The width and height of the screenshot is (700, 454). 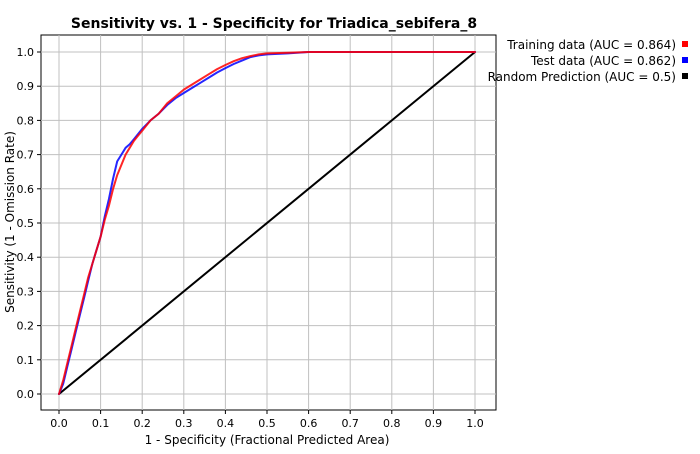 I want to click on y-tick-label: 0.9, so click(x=26, y=86).